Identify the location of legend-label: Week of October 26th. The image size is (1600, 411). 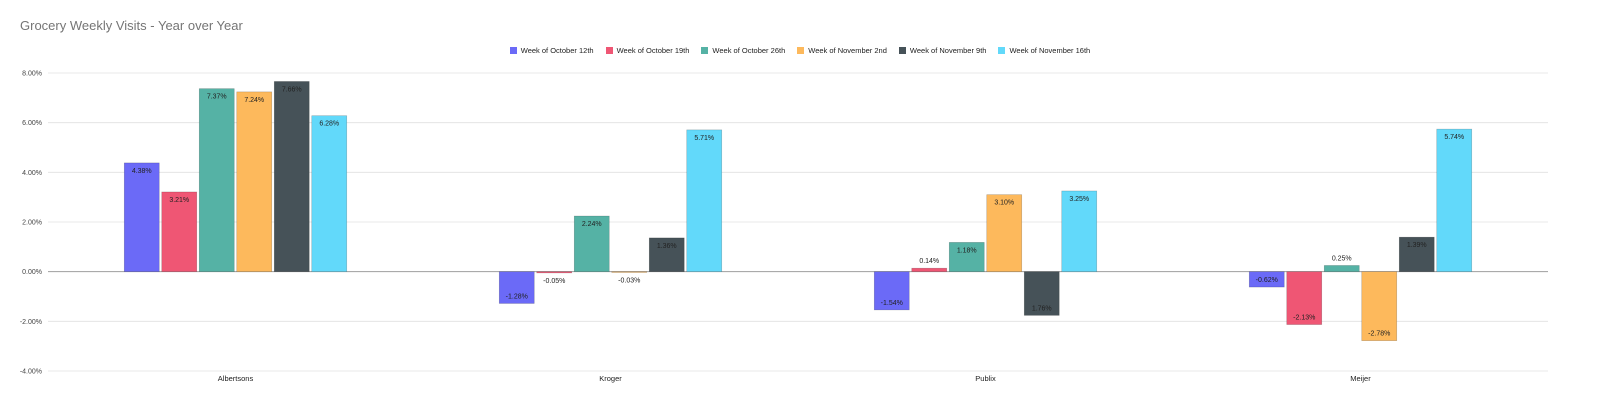
(749, 50).